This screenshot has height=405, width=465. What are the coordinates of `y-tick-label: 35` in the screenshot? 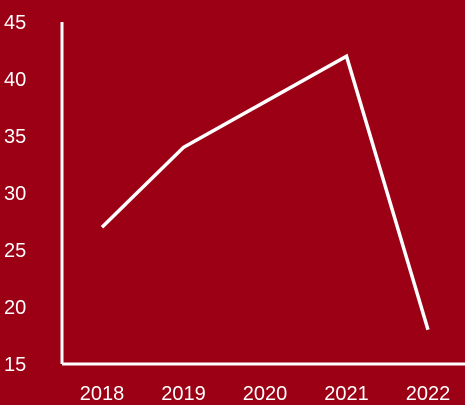 It's located at (15, 137).